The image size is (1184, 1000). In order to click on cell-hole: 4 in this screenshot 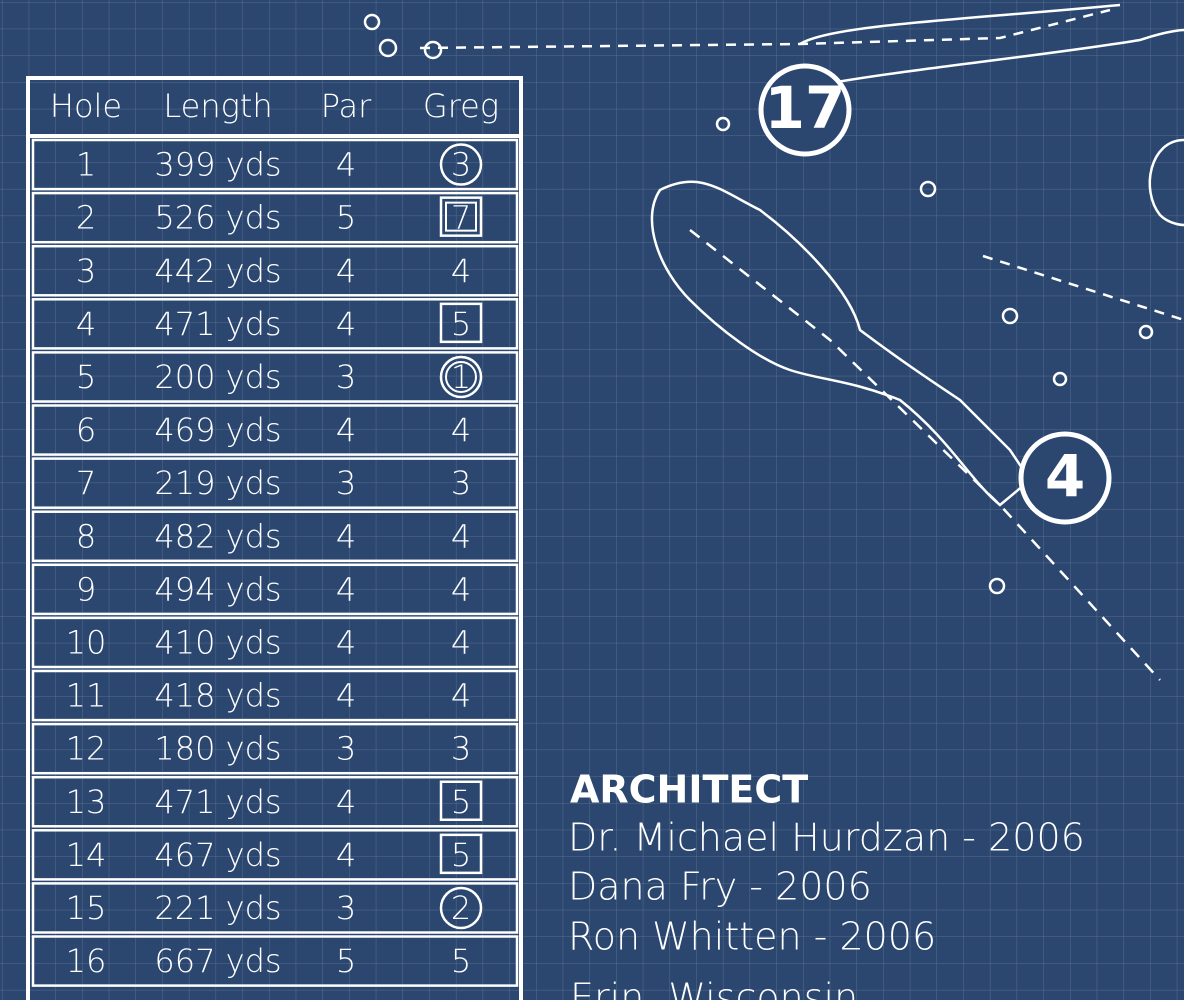, I will do `click(86, 324)`.